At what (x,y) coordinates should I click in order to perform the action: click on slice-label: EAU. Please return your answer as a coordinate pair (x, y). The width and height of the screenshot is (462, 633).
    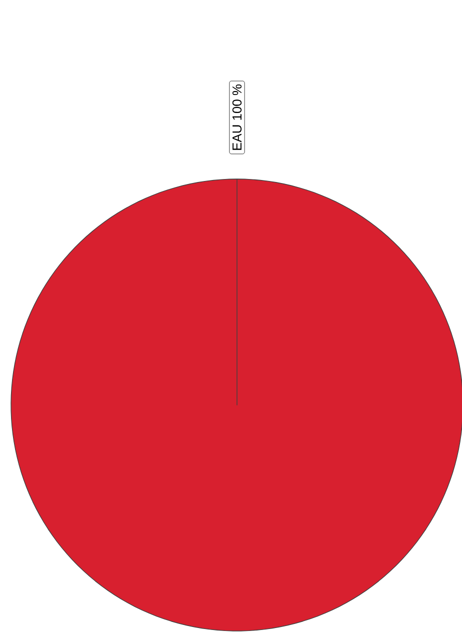
    Looking at the image, I should click on (237, 137).